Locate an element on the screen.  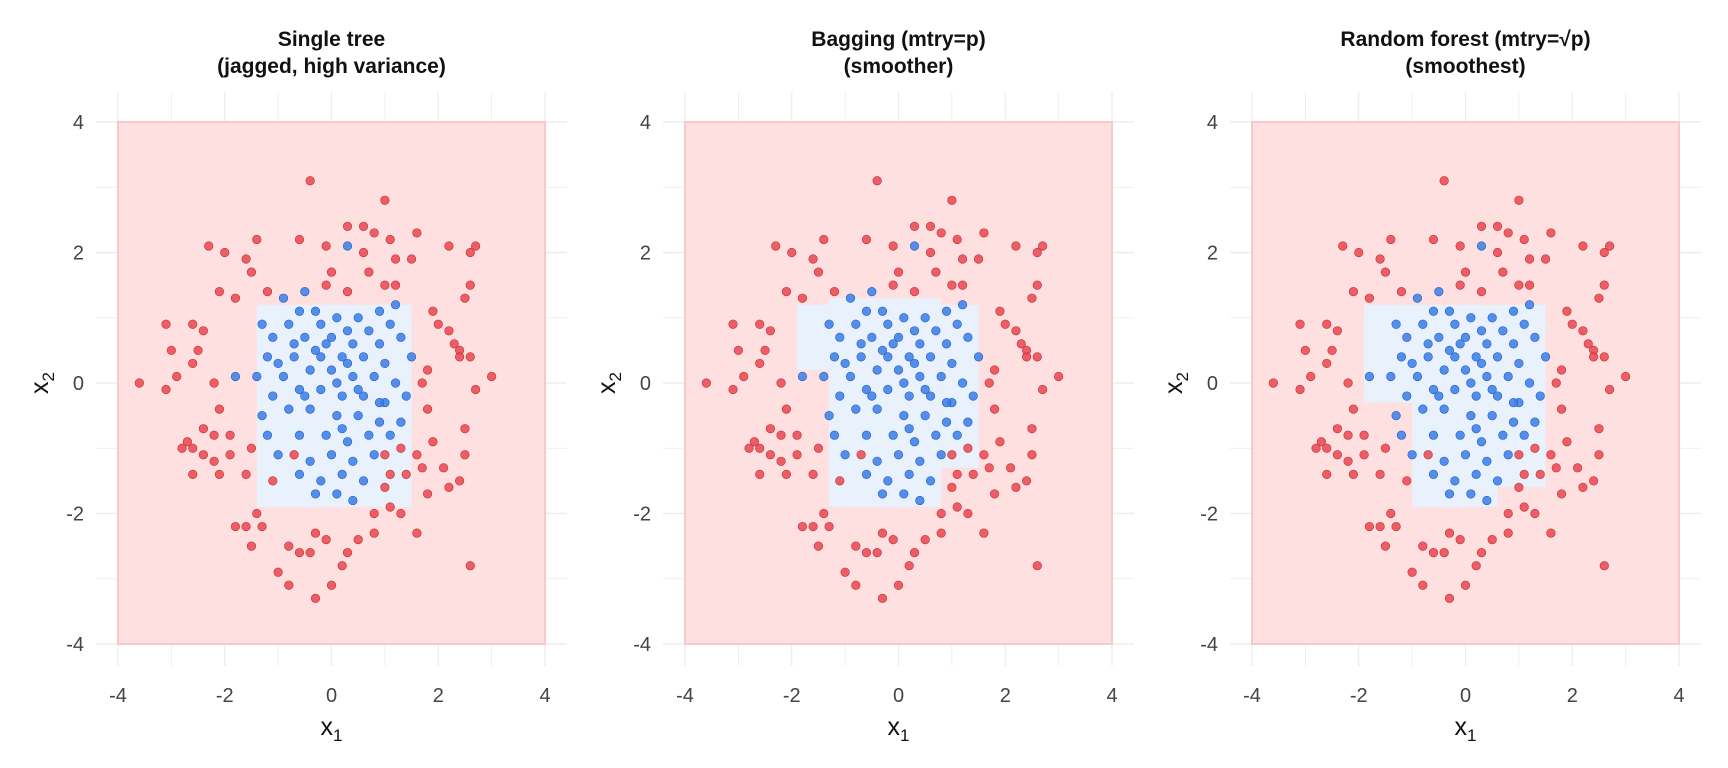
x-tick-label: 2 is located at coordinates (438, 696).